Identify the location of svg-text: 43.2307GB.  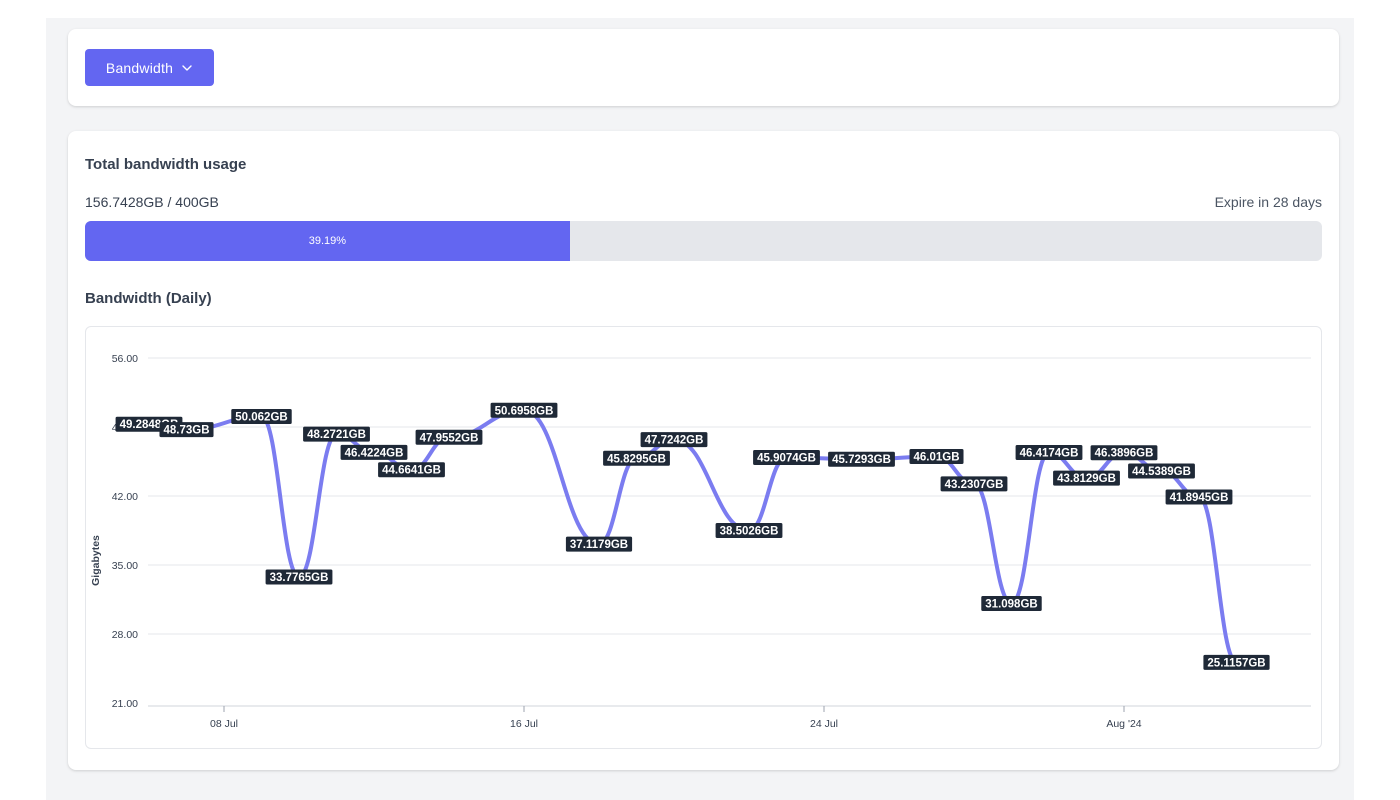
(974, 485).